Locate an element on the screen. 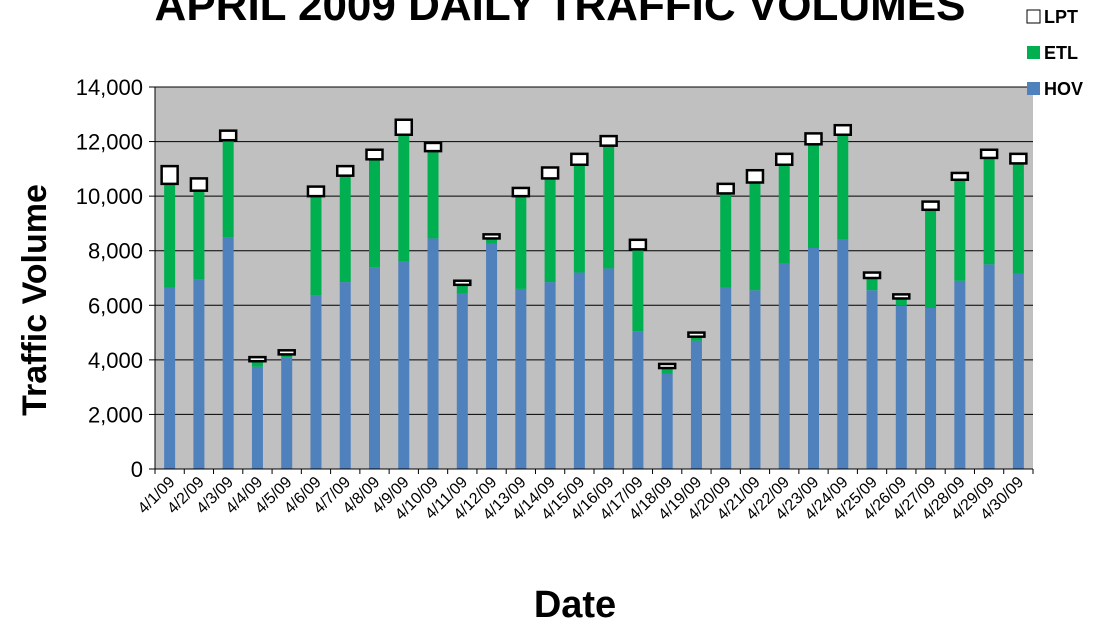 This screenshot has width=1107, height=629. y-tick-label: 14,000 is located at coordinates (109, 87).